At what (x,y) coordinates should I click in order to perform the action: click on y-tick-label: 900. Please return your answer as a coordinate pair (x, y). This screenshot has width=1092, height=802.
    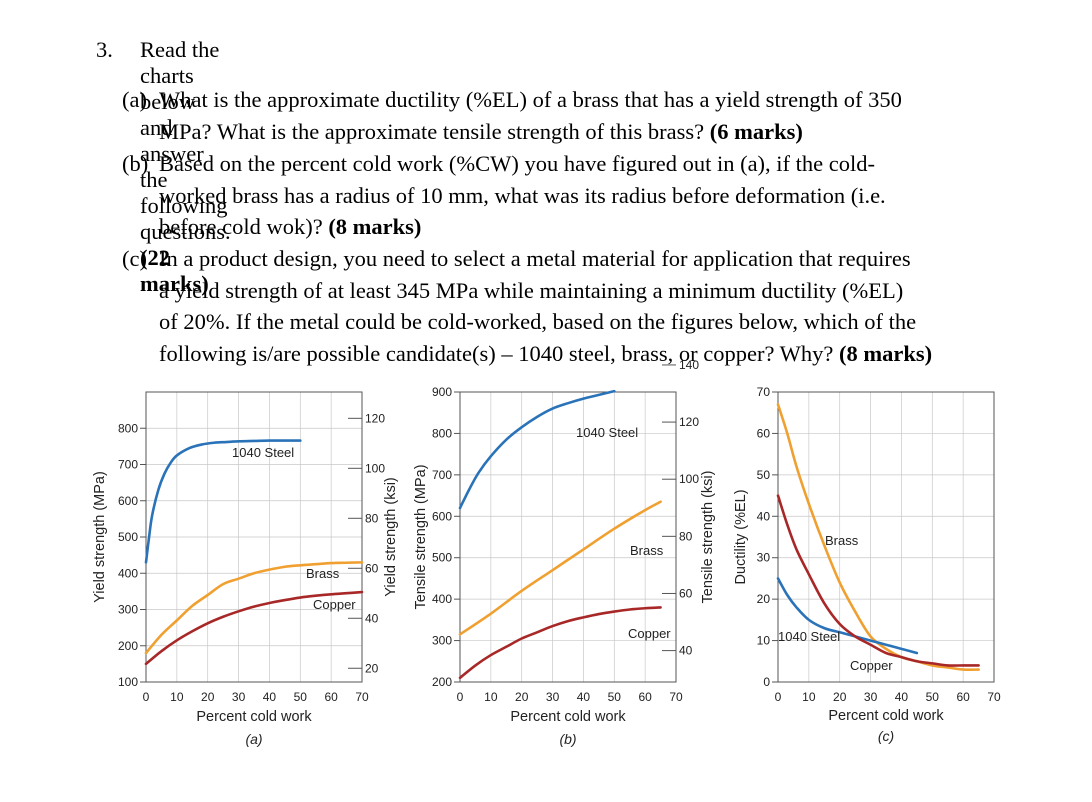
    Looking at the image, I should click on (442, 392).